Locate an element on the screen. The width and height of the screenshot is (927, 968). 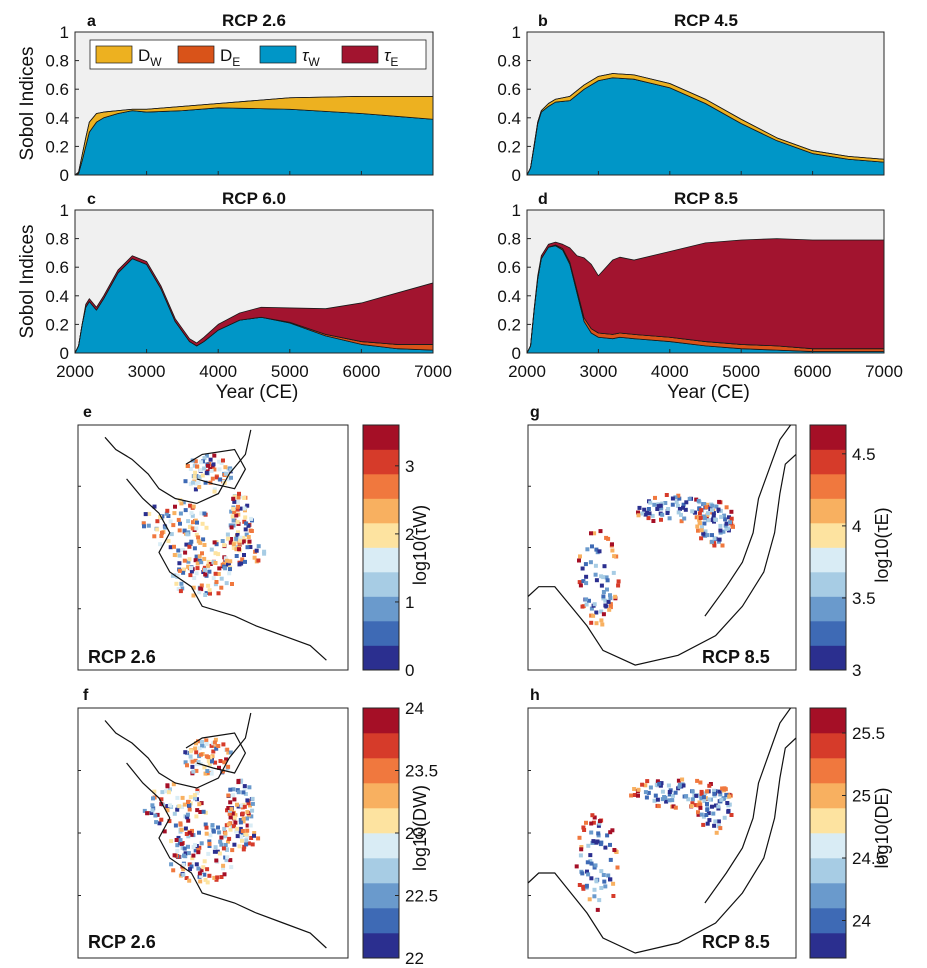
legend-label-main-D_E: D is located at coordinates (226, 55).